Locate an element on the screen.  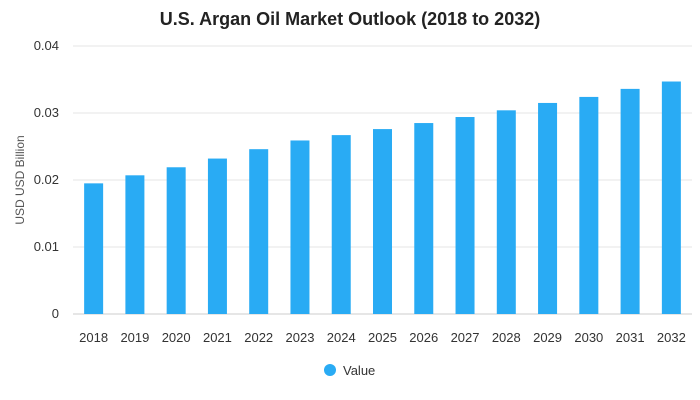
x-tick-label: 2031 is located at coordinates (630, 337).